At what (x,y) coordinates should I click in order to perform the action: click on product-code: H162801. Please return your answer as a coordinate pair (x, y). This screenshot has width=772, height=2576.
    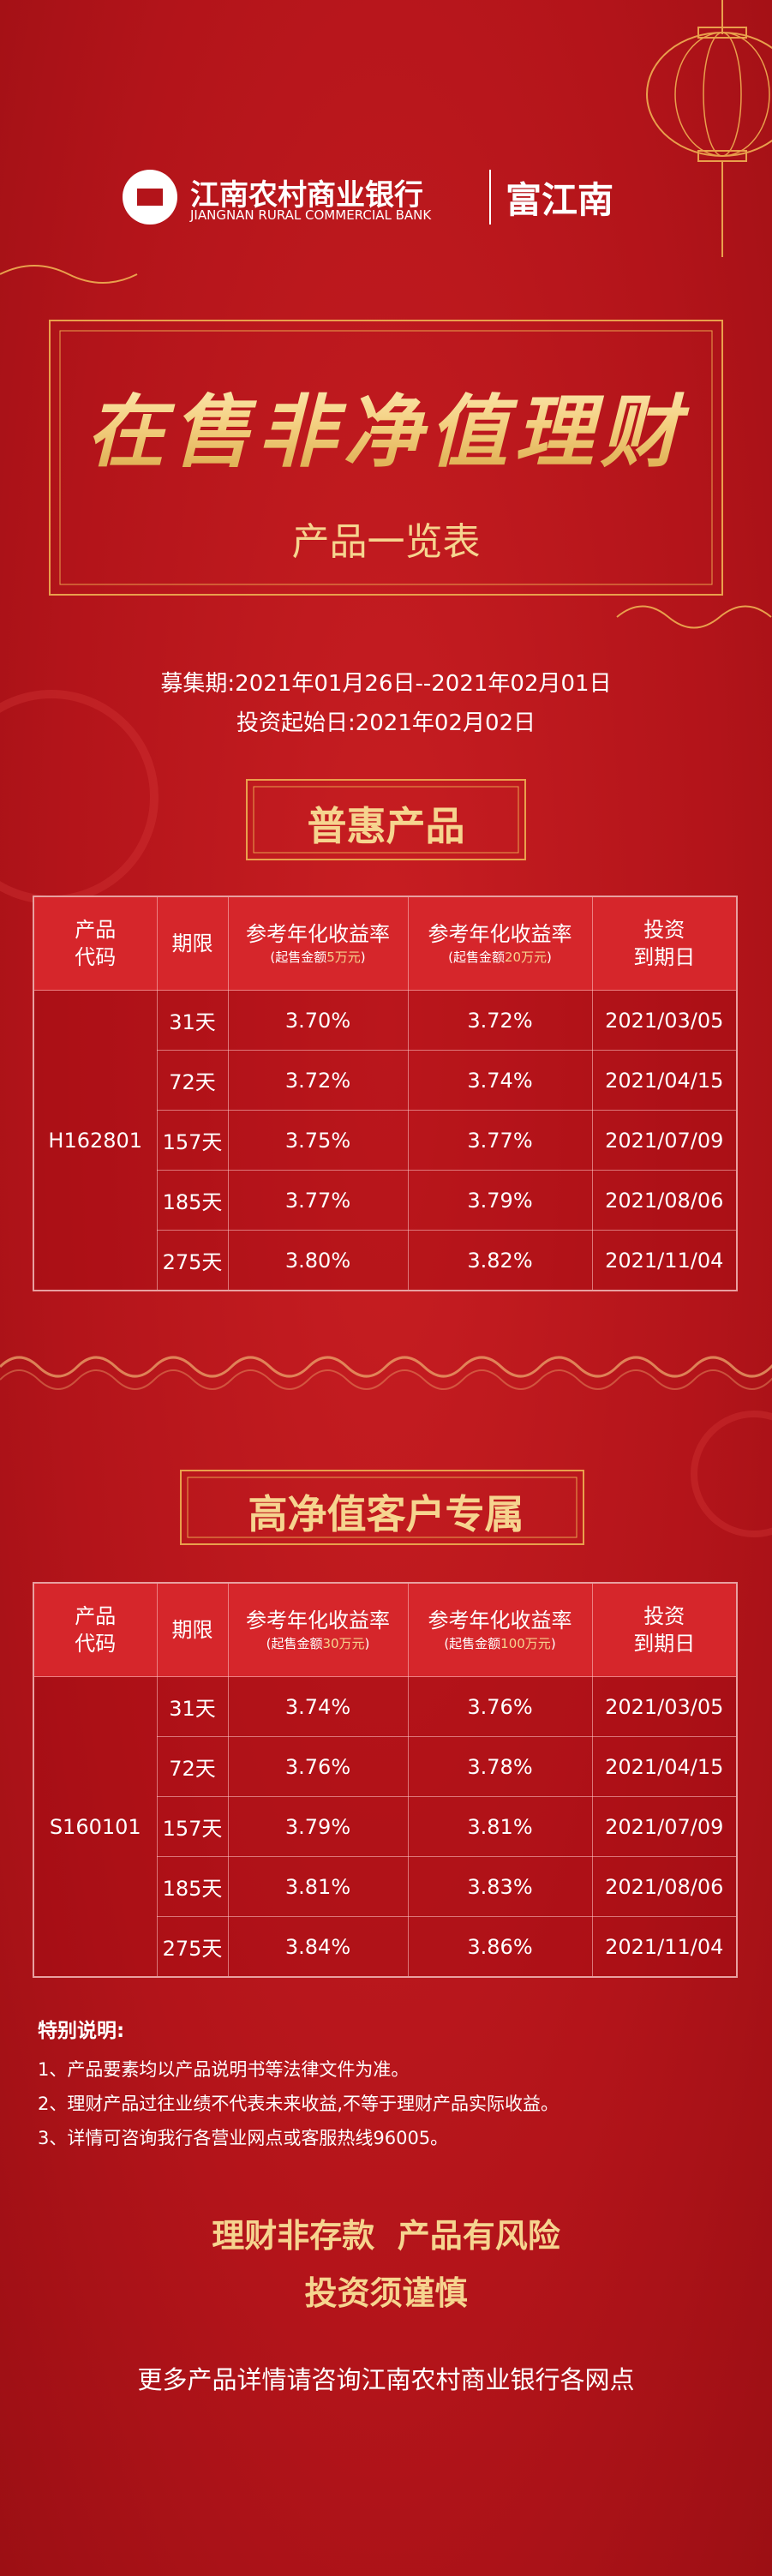
    Looking at the image, I should click on (95, 1140).